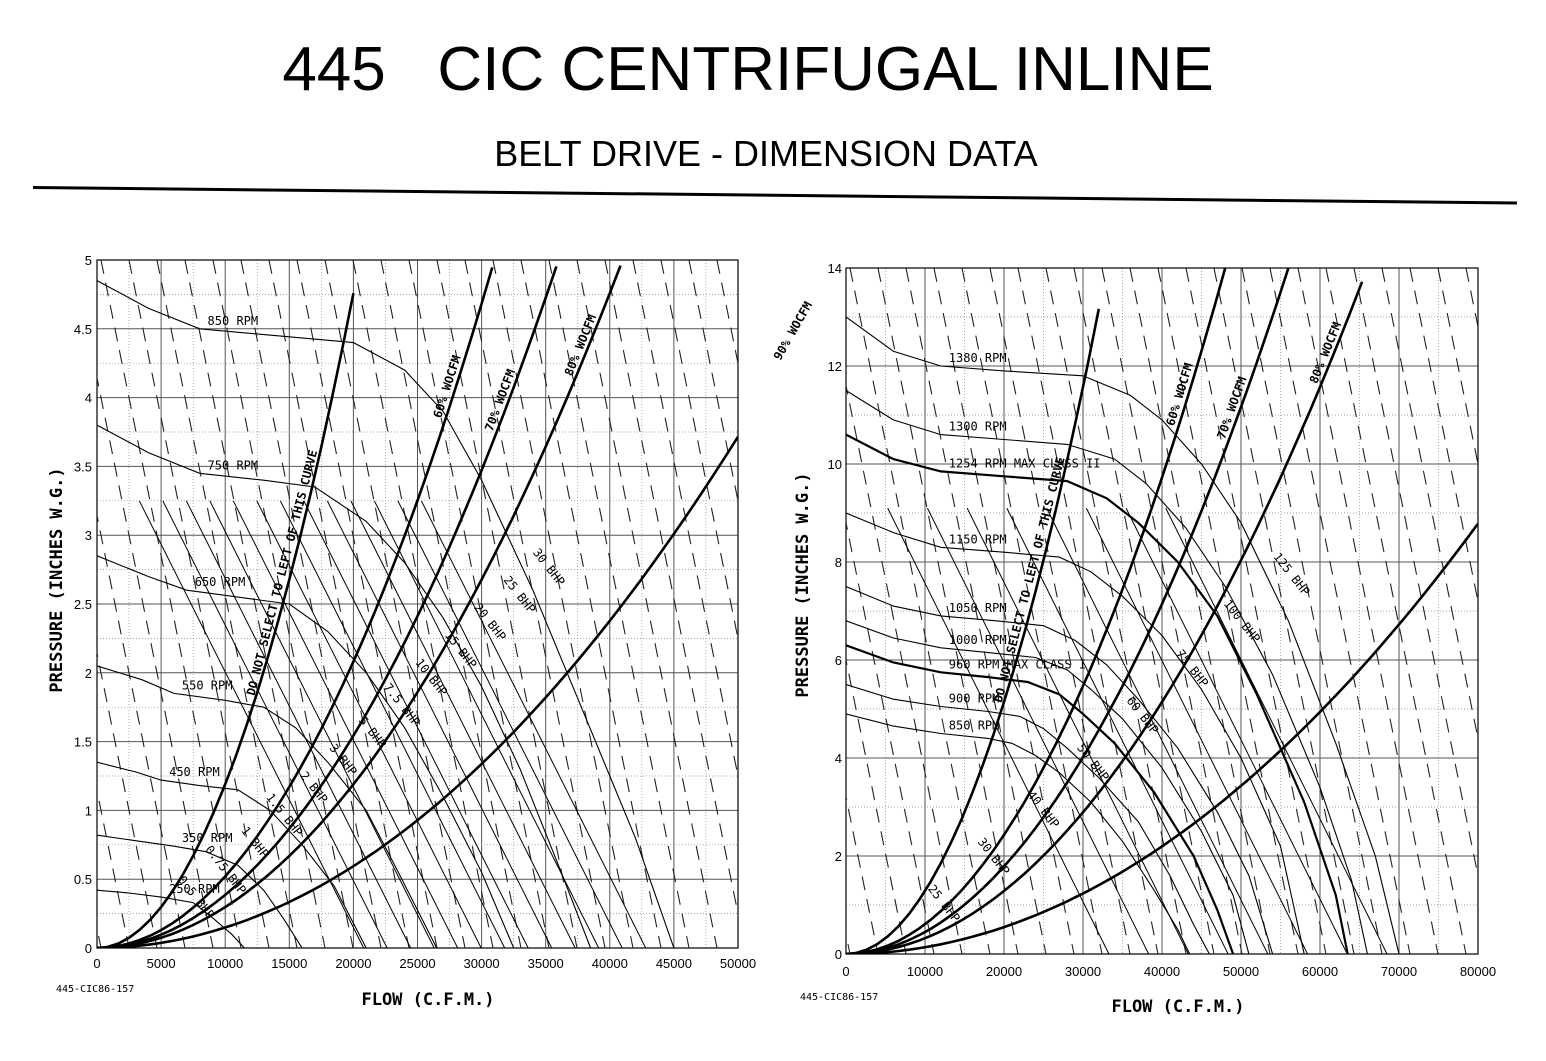 The image size is (1546, 1061). I want to click on y-tick-label: 8, so click(838, 562).